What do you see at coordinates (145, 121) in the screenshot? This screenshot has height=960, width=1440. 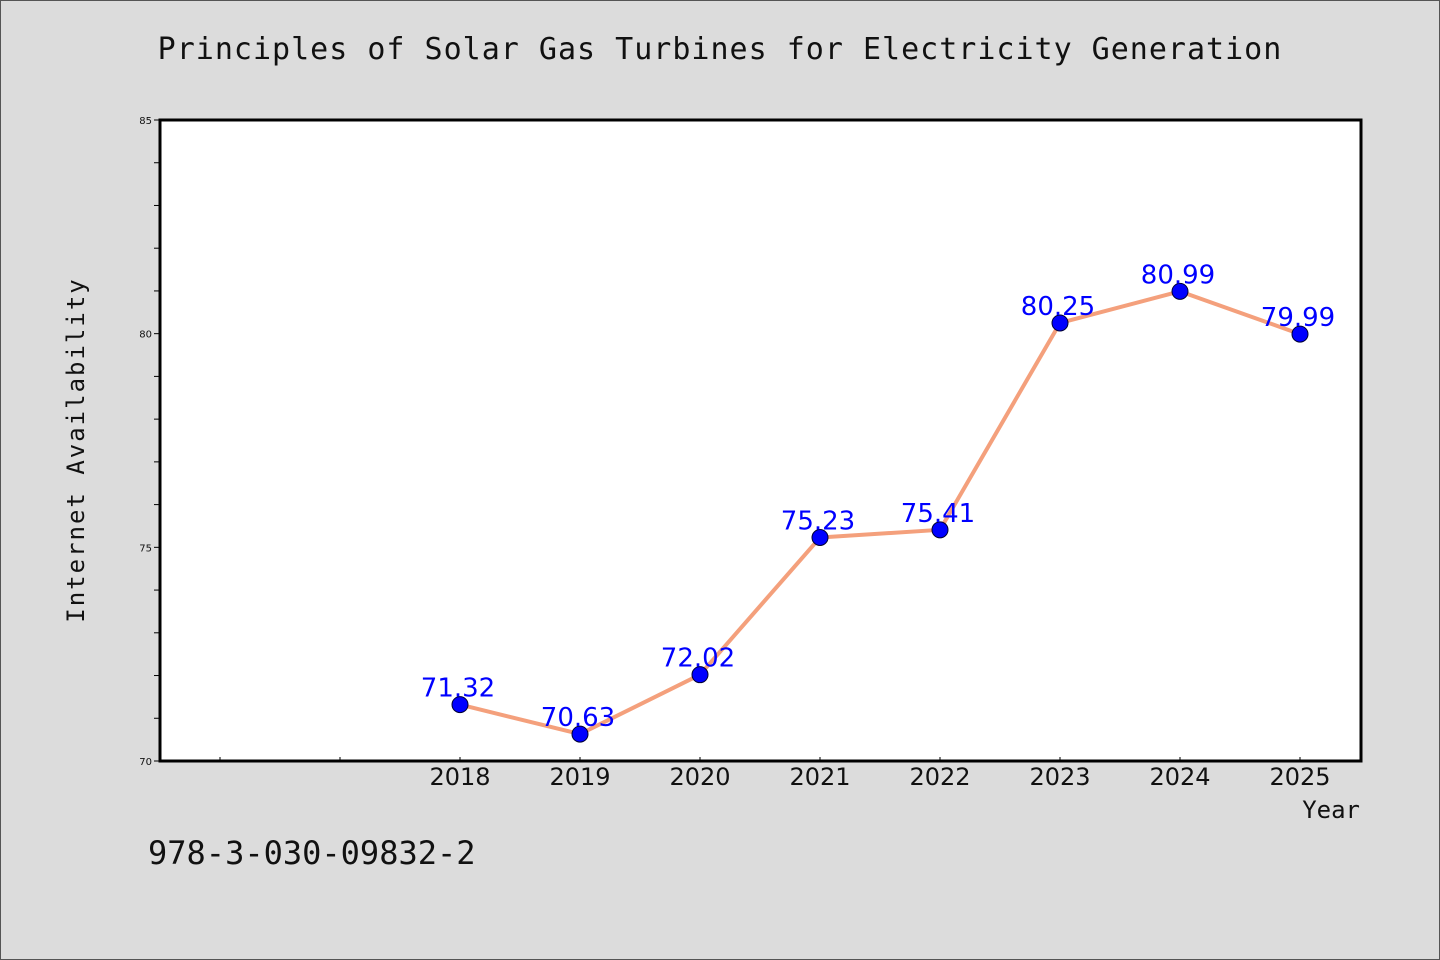 I see `y-tick-label: 85` at bounding box center [145, 121].